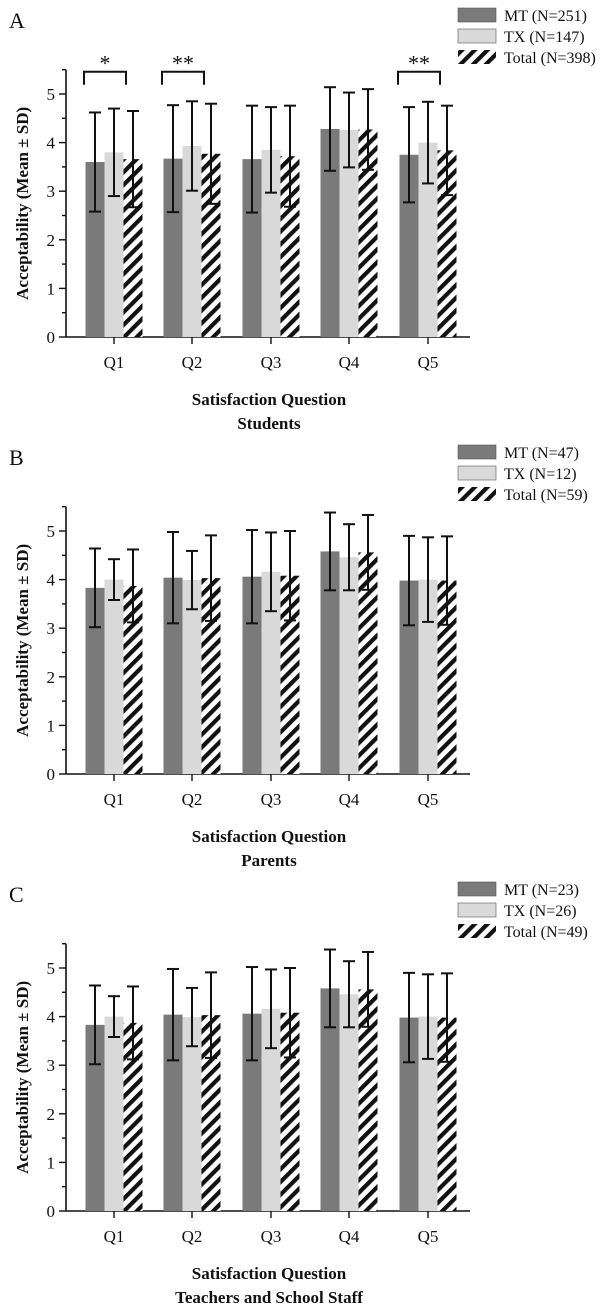 This screenshot has width=613, height=1308. Describe the element at coordinates (269, 1297) in the screenshot. I see `x-axis-sublabel: Teachers and School Staff` at that location.